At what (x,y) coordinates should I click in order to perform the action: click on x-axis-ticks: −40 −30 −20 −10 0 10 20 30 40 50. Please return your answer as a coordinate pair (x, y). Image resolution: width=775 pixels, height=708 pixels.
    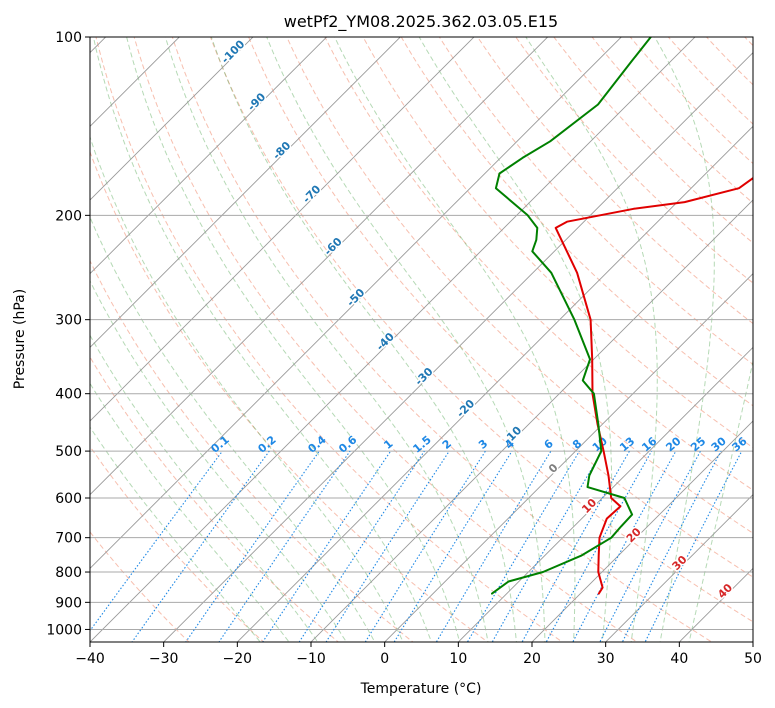
    Looking at the image, I should click on (418, 654).